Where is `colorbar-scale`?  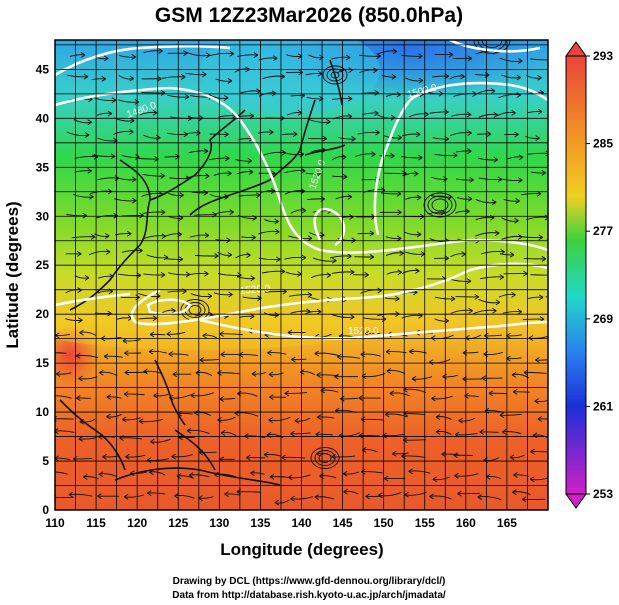 colorbar-scale is located at coordinates (576, 275).